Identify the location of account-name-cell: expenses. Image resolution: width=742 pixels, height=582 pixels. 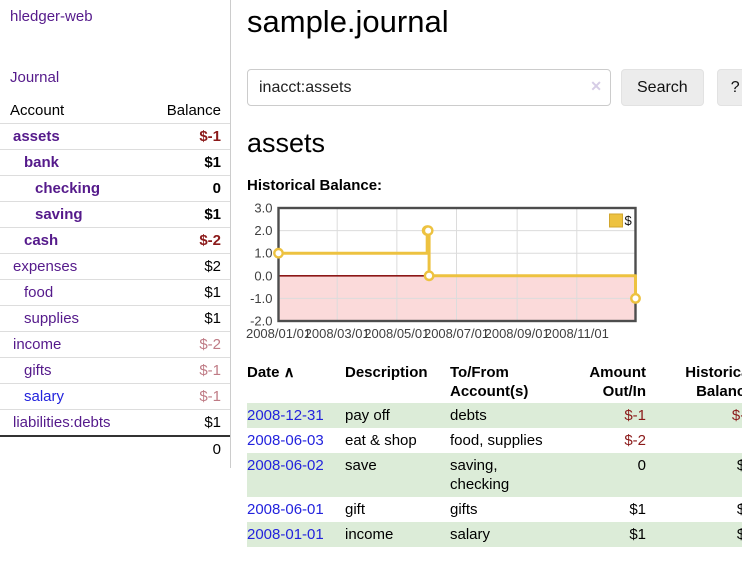
(69, 266).